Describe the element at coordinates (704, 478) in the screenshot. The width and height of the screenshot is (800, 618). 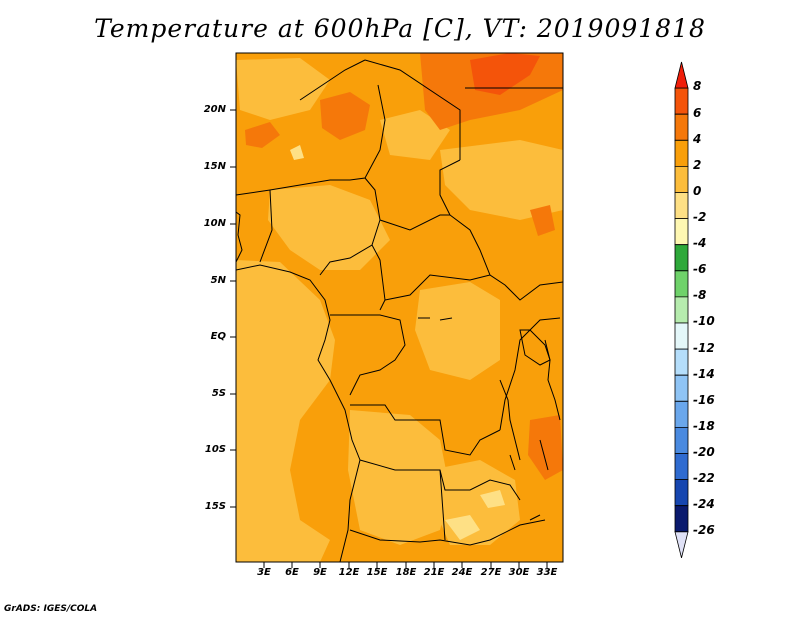
I see `colorbar-label: -22` at that location.